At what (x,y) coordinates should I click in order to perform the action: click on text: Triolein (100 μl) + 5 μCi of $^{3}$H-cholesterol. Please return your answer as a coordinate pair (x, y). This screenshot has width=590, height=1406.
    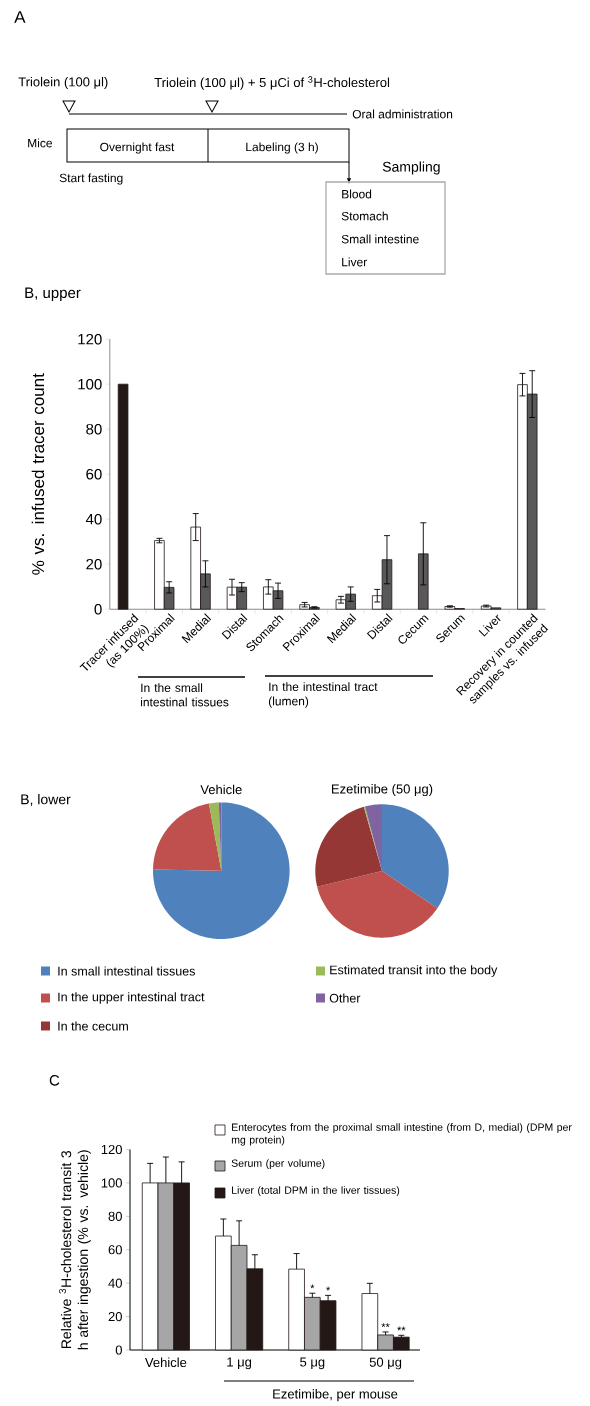
    Looking at the image, I should click on (272, 83).